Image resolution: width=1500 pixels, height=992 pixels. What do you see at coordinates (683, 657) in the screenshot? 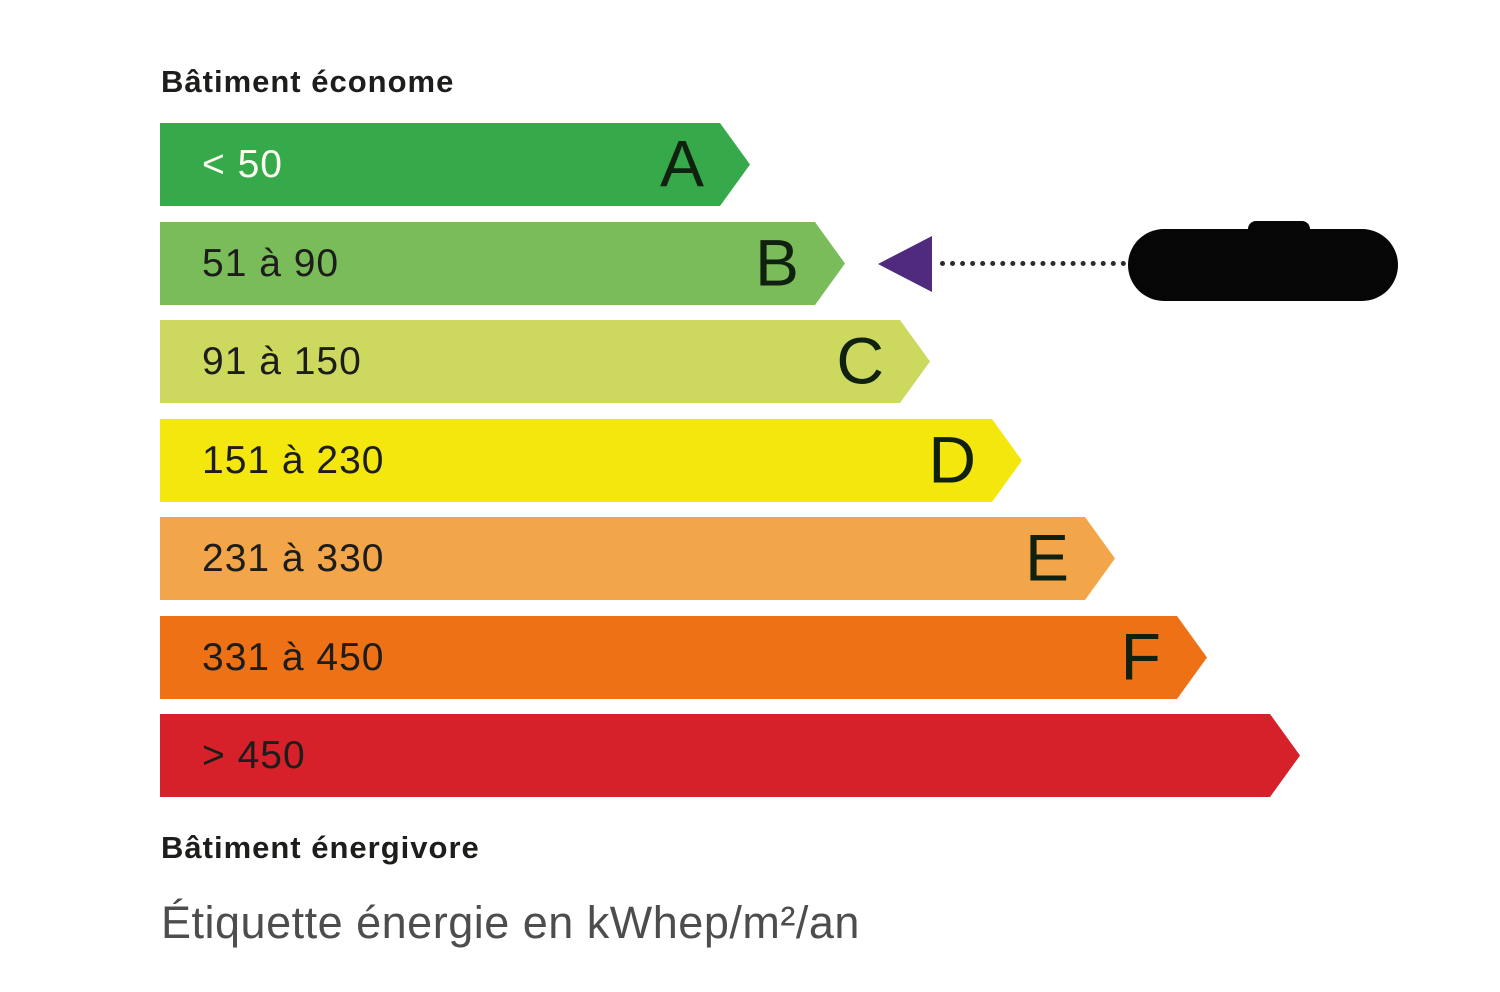
I see `energy-bar-f: 331 à 450 F` at bounding box center [683, 657].